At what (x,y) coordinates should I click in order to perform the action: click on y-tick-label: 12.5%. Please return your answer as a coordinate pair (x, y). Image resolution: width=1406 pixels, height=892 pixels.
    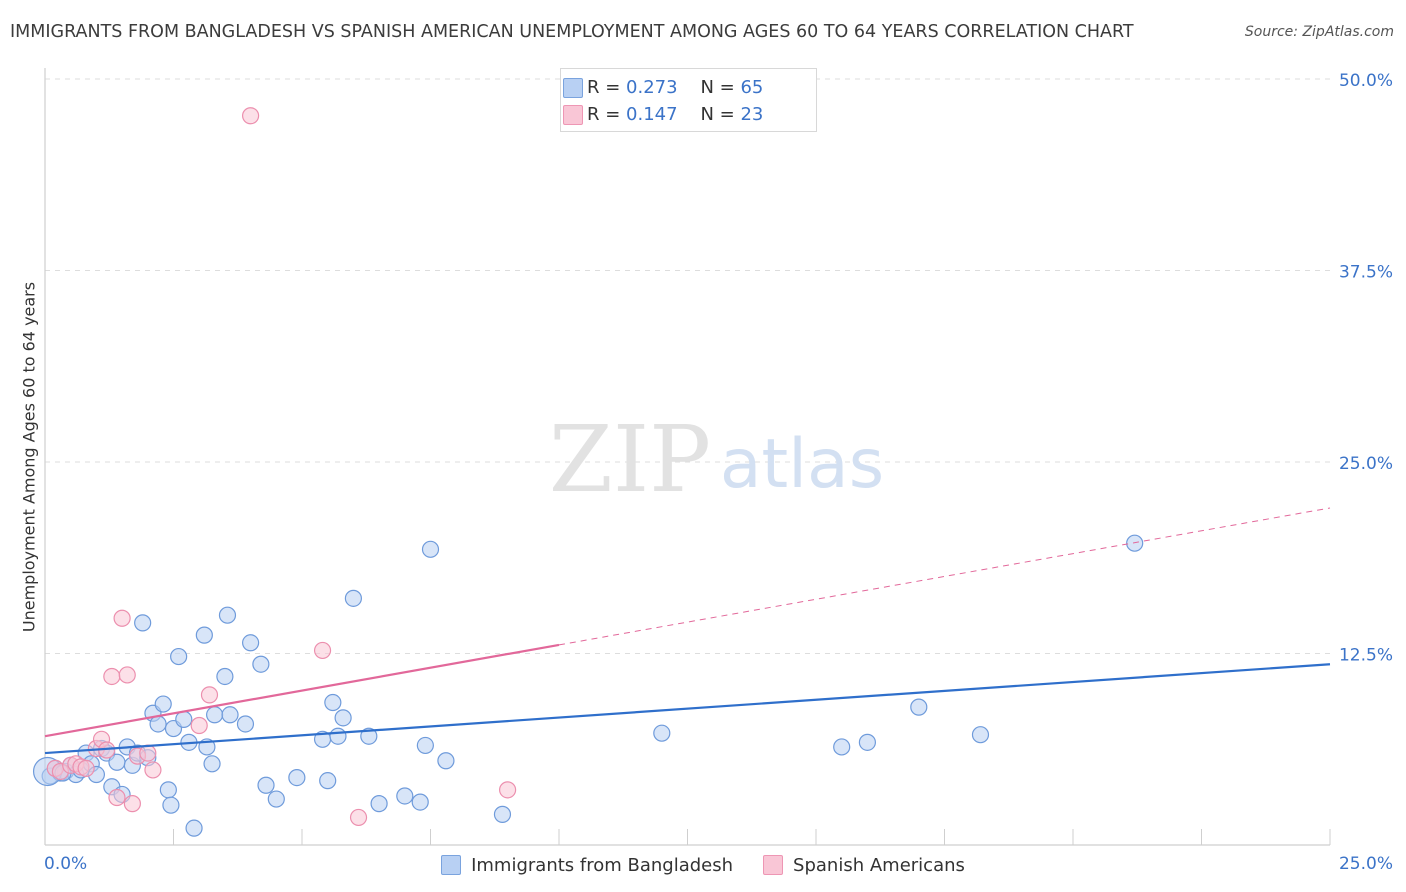
    Looking at the image, I should click on (1366, 656).